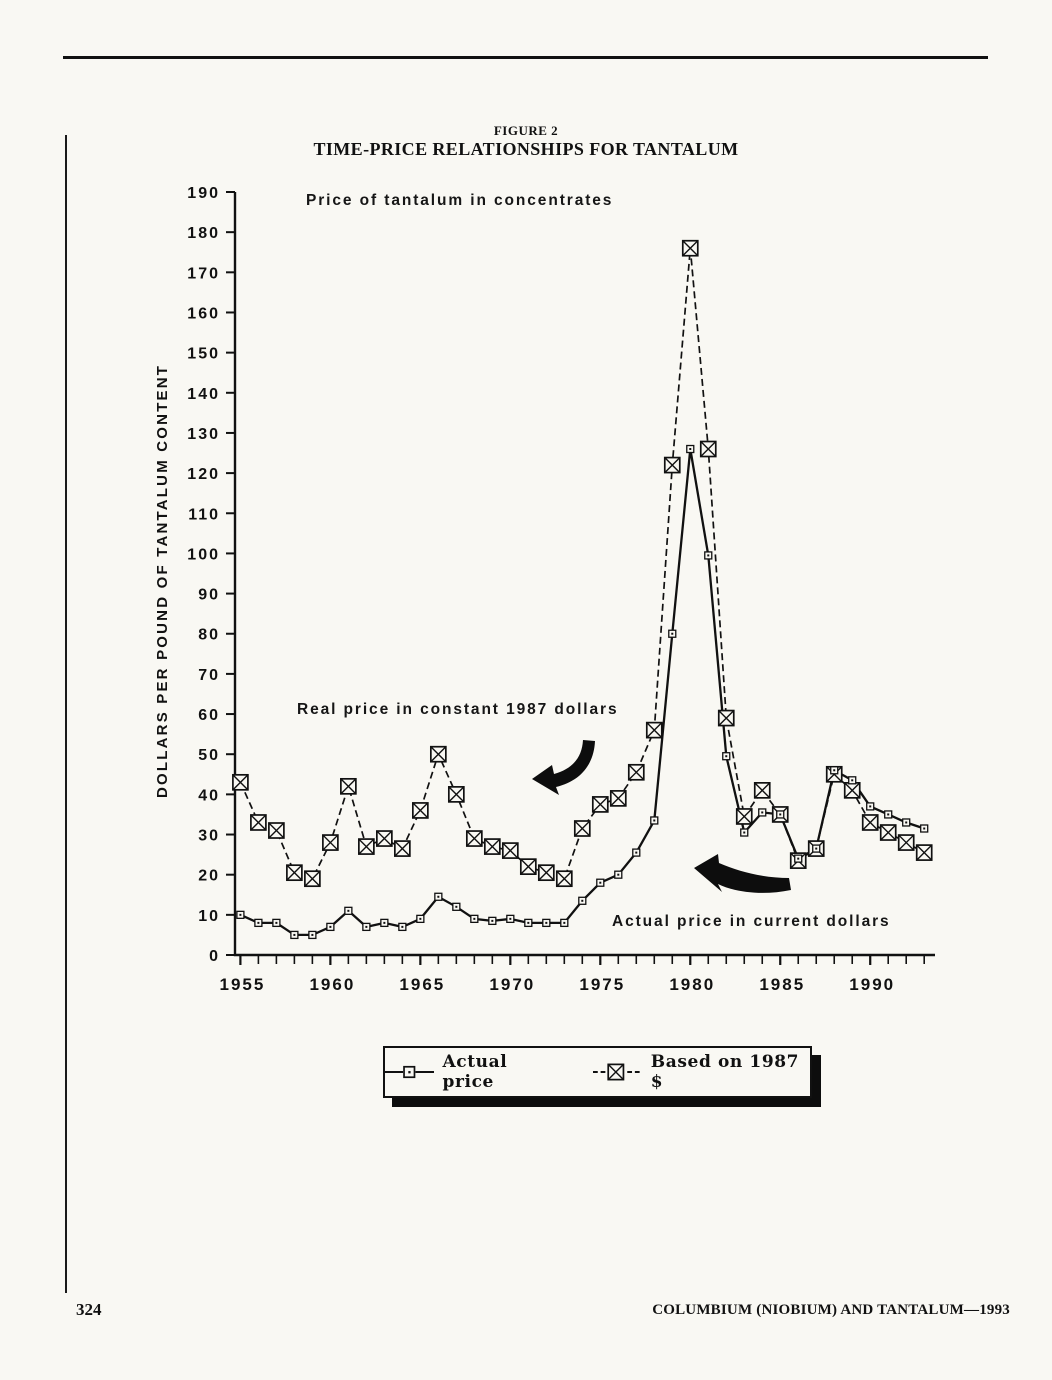 The height and width of the screenshot is (1380, 1052). I want to click on svg-text: 40, so click(209, 795).